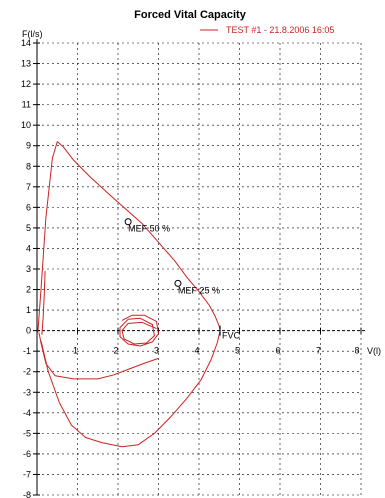 The image size is (385, 498). Describe the element at coordinates (27, 413) in the screenshot. I see `y-tick-label: -4` at that location.